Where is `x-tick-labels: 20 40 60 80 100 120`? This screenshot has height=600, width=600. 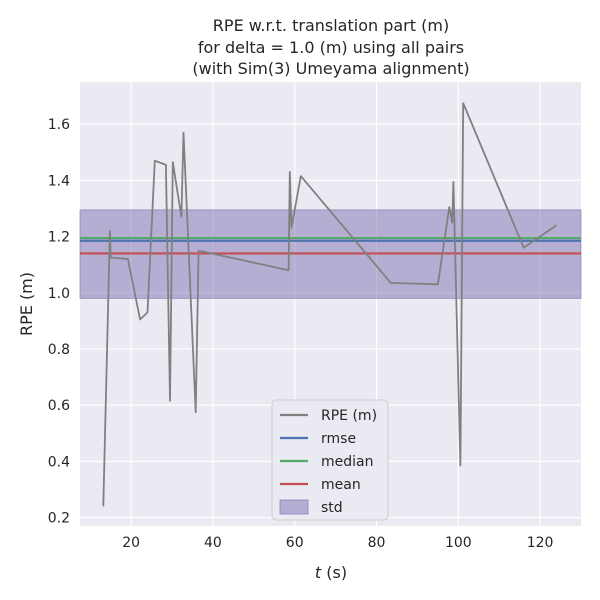 x-tick-labels: 20 40 60 80 100 120 is located at coordinates (337, 543).